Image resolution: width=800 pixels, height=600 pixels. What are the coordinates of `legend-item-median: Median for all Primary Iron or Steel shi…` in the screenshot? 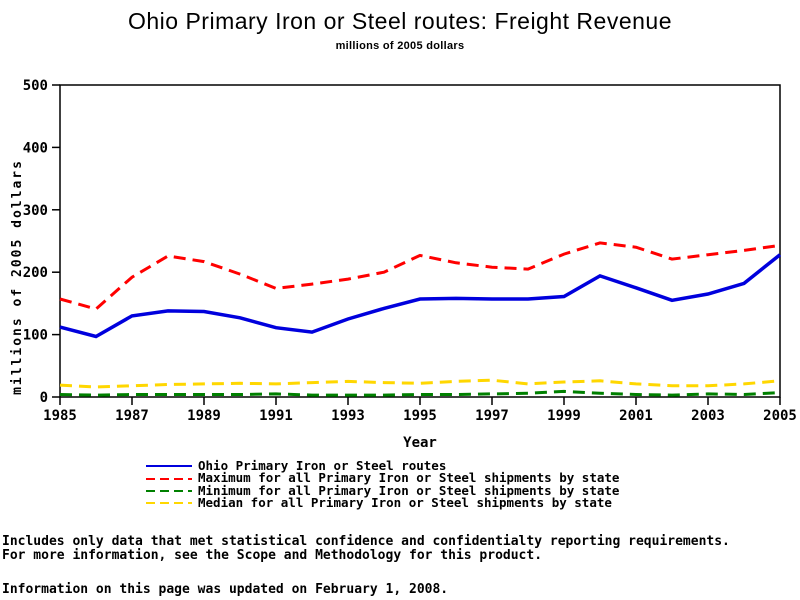 It's located at (382, 503).